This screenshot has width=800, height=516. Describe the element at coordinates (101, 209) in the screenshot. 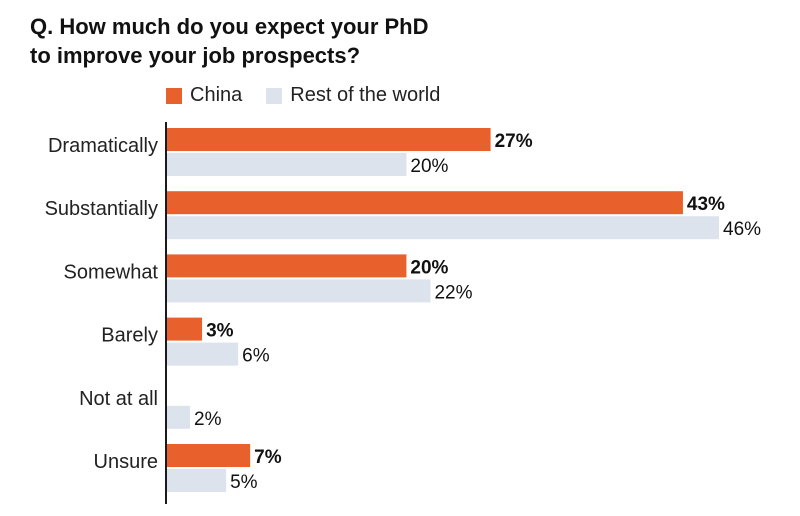

I see `category-label-substantially: Substantially` at that location.